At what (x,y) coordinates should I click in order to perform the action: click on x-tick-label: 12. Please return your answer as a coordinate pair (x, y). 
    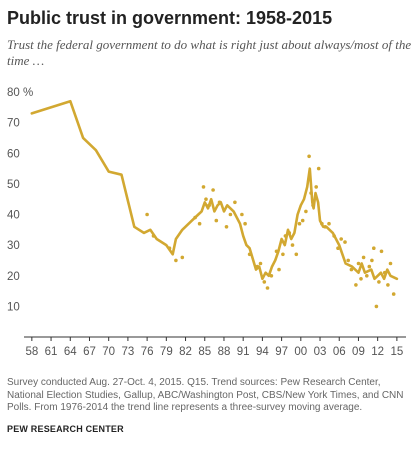
    Looking at the image, I should click on (377, 352).